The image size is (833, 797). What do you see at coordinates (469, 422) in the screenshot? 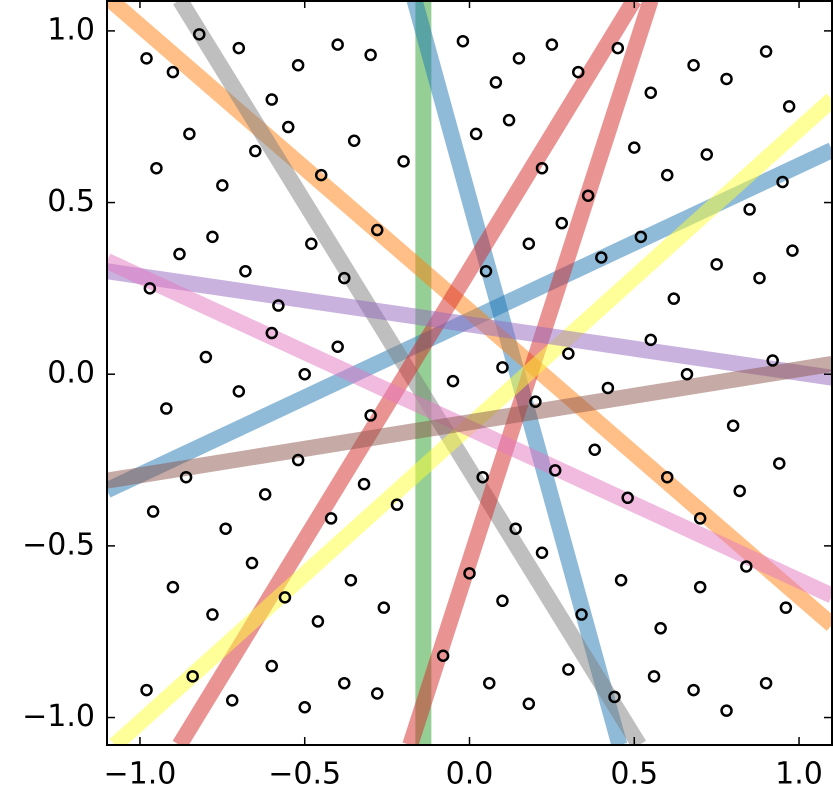
I see `fit-line` at bounding box center [469, 422].